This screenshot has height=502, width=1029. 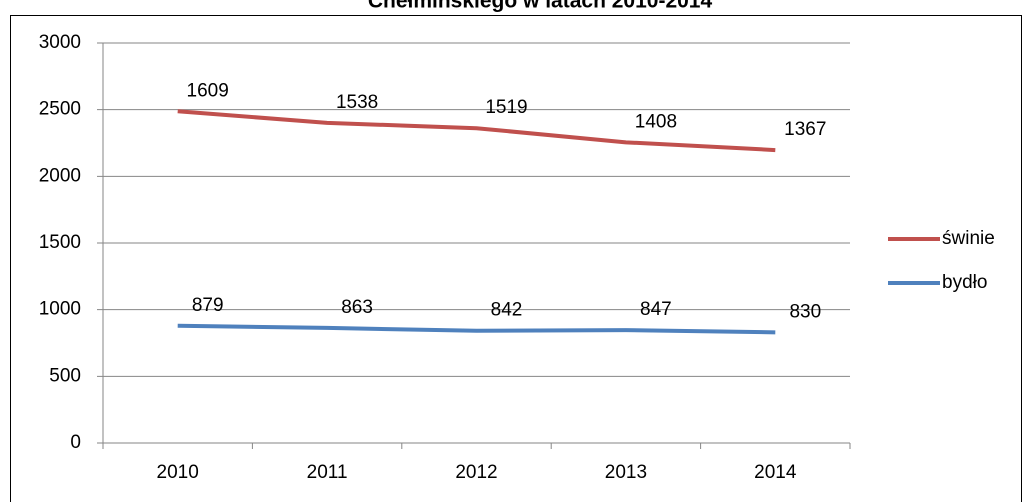 I want to click on x-tick-label: 2013, so click(x=626, y=472).